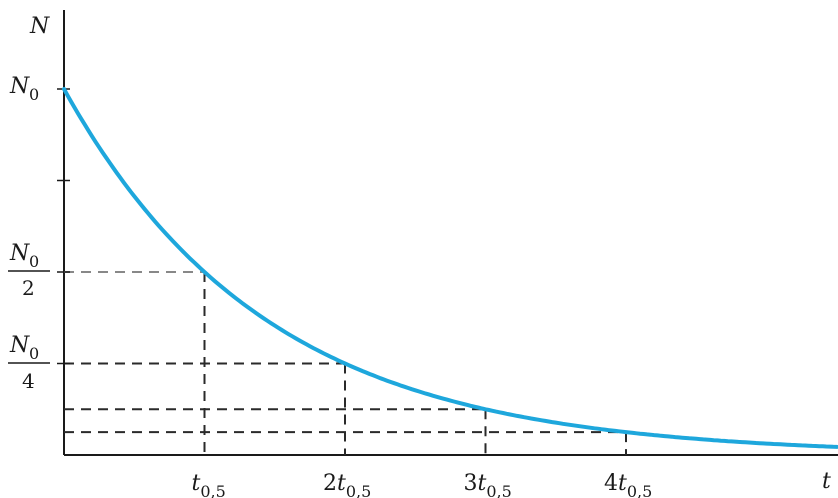 The height and width of the screenshot is (498, 838). What do you see at coordinates (28, 381) in the screenshot?
I see `quarter-denominator: 4` at bounding box center [28, 381].